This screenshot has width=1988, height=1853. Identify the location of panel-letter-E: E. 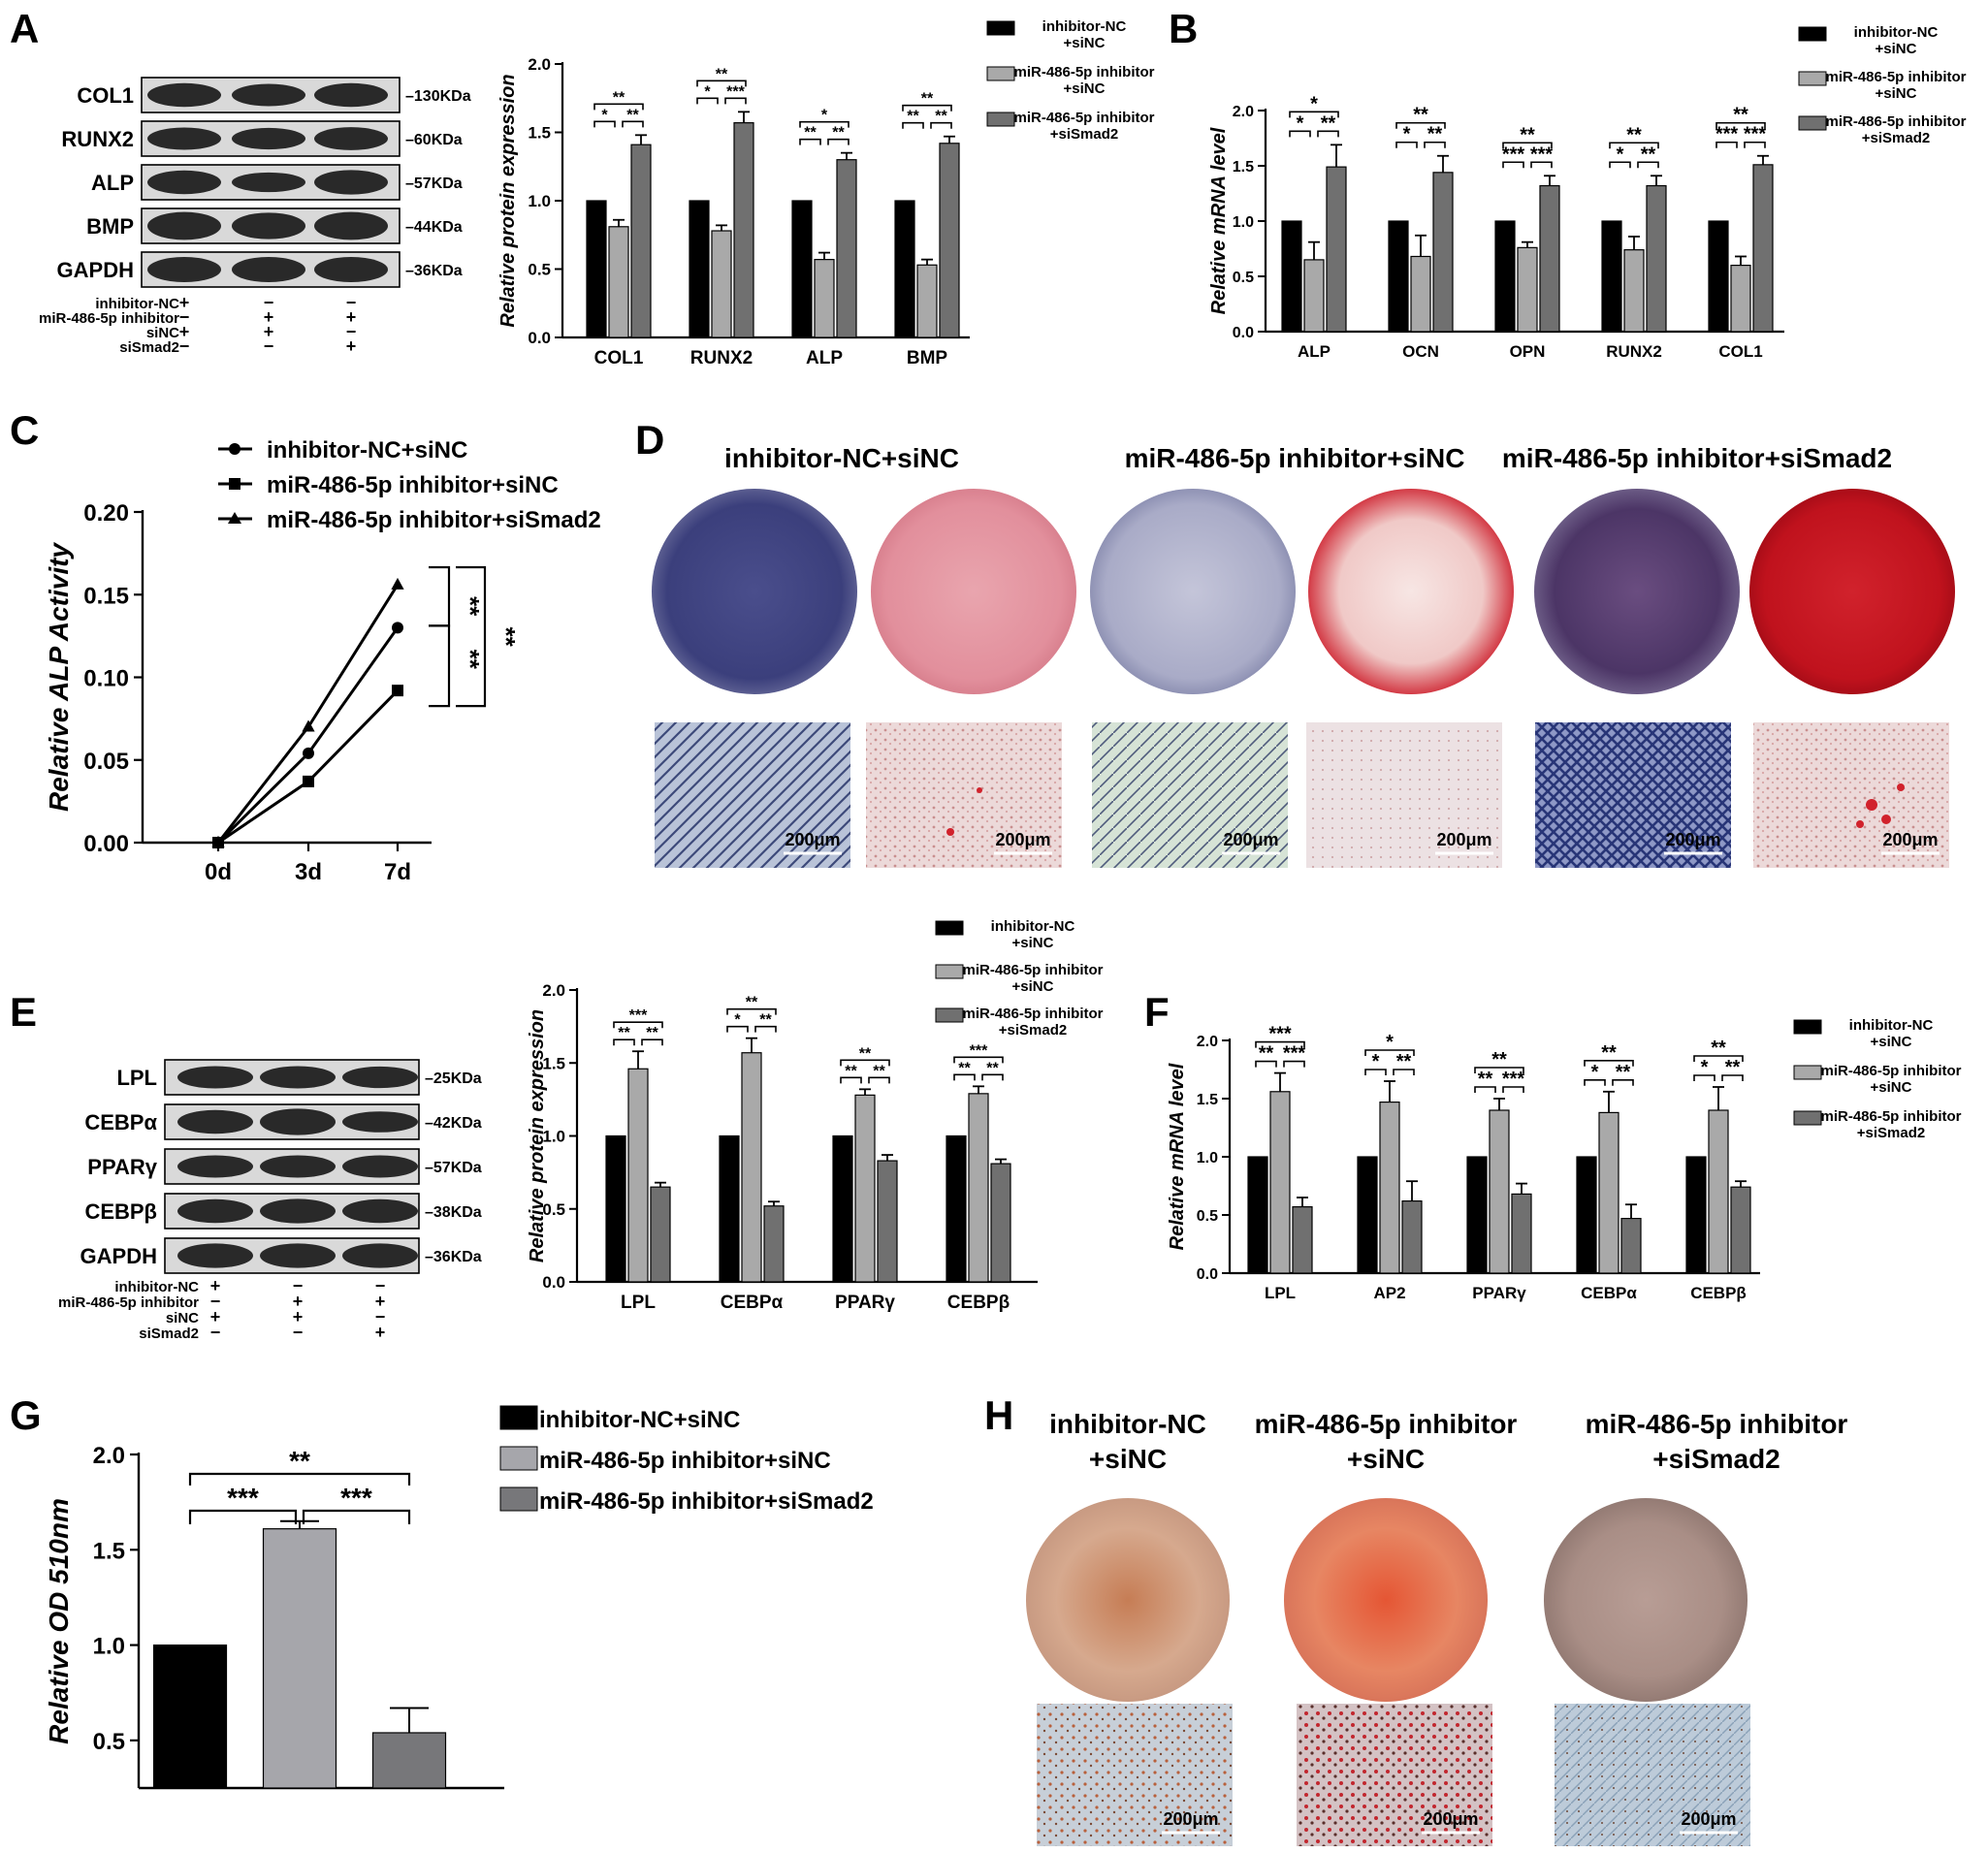
(23, 1012).